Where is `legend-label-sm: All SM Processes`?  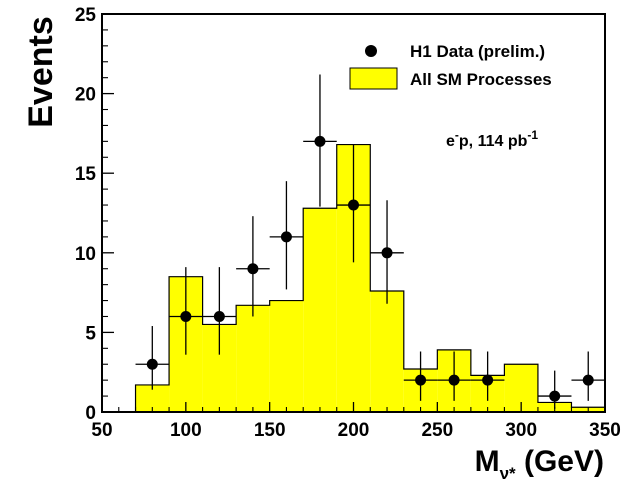
legend-label-sm: All SM Processes is located at coordinates (481, 79).